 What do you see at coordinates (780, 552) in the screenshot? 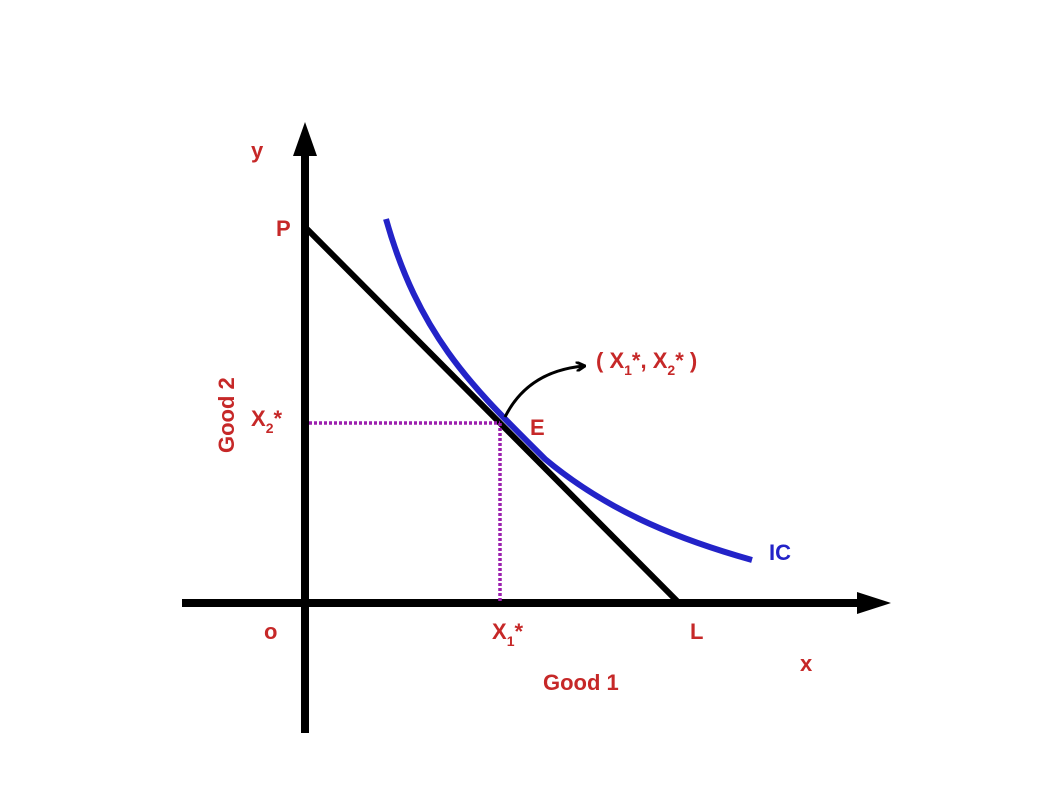
I see `indifference-curve-label: IC` at bounding box center [780, 552].